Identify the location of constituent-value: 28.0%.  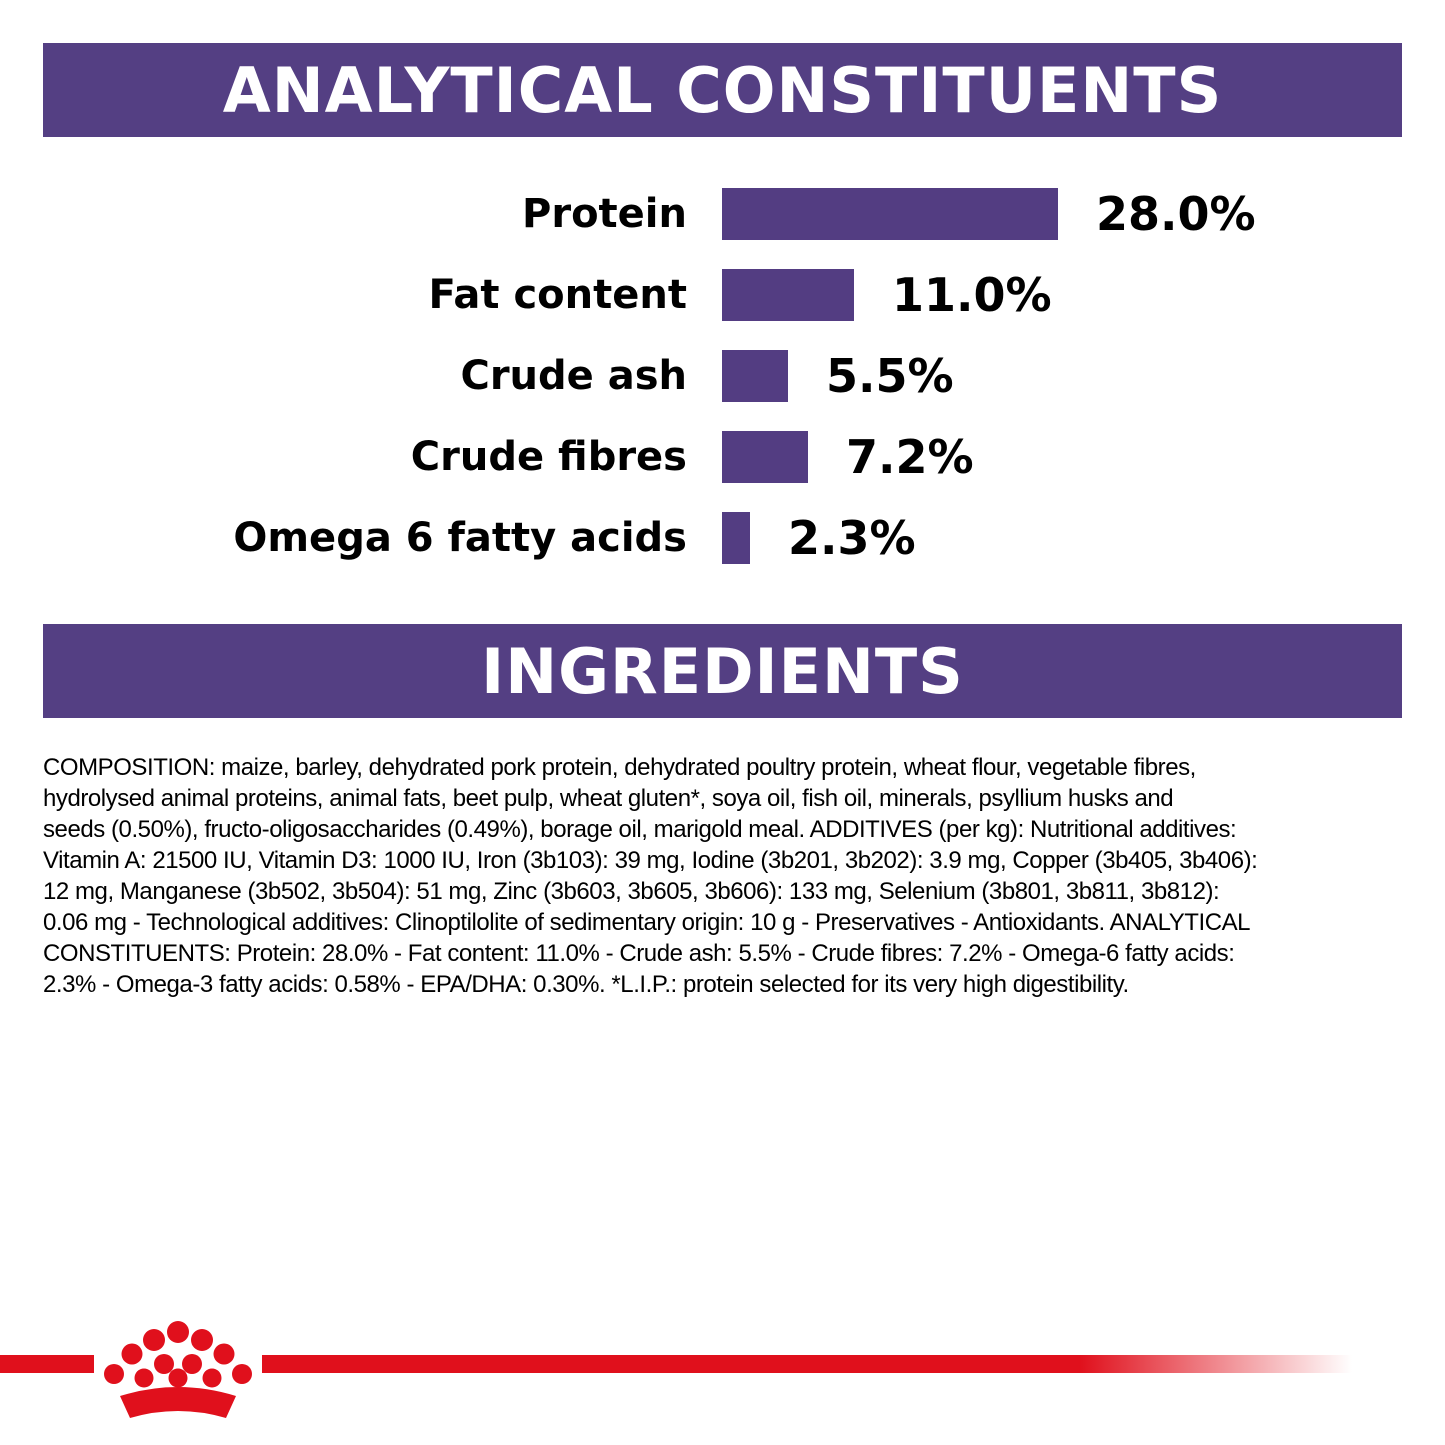
(1176, 214).